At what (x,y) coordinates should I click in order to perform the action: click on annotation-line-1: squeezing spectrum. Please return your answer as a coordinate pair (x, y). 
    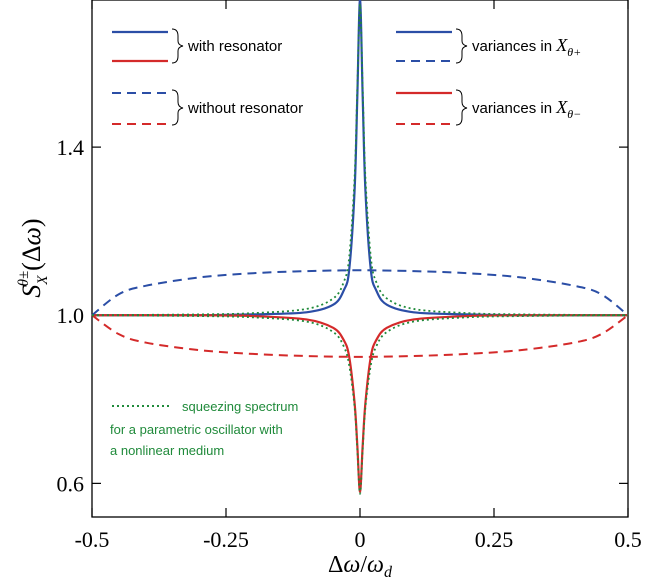
    Looking at the image, I should click on (240, 406).